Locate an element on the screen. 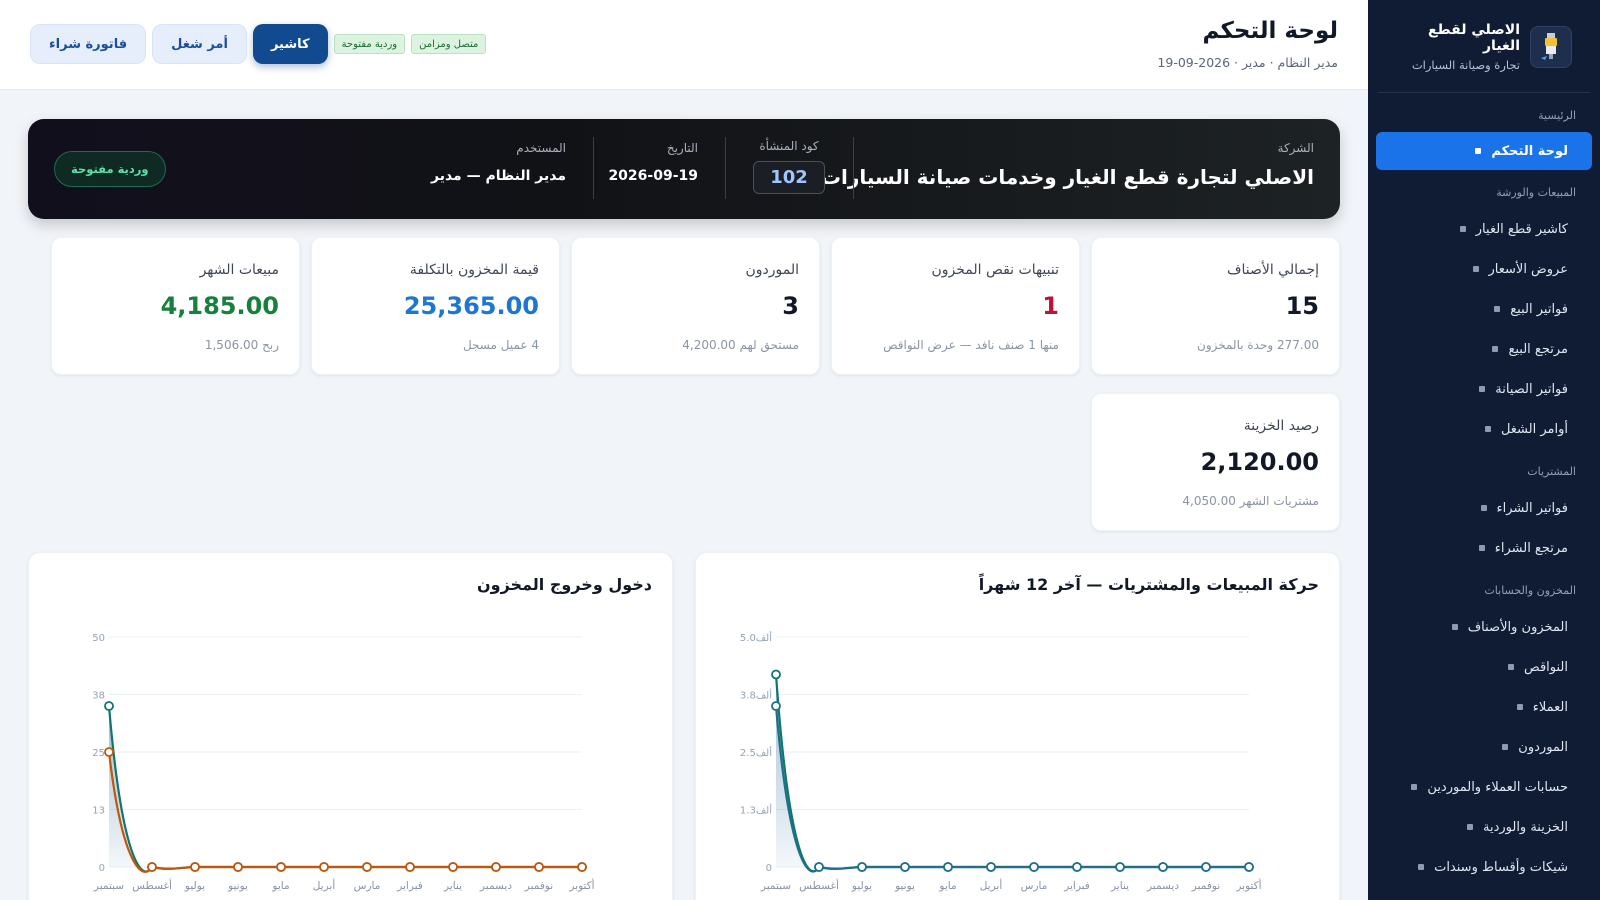 The height and width of the screenshot is (900, 1600). x-tick-label: يناير is located at coordinates (1119, 886).